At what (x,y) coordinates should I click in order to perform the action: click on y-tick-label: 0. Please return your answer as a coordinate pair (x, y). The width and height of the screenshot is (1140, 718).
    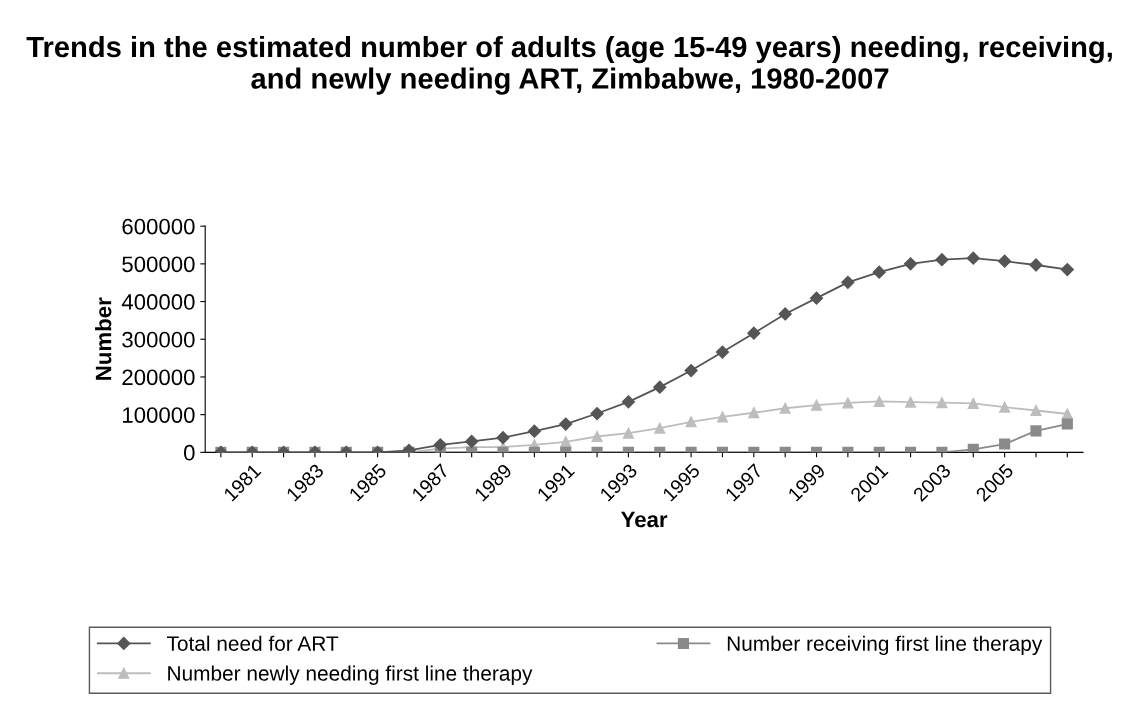
    Looking at the image, I should click on (189, 452).